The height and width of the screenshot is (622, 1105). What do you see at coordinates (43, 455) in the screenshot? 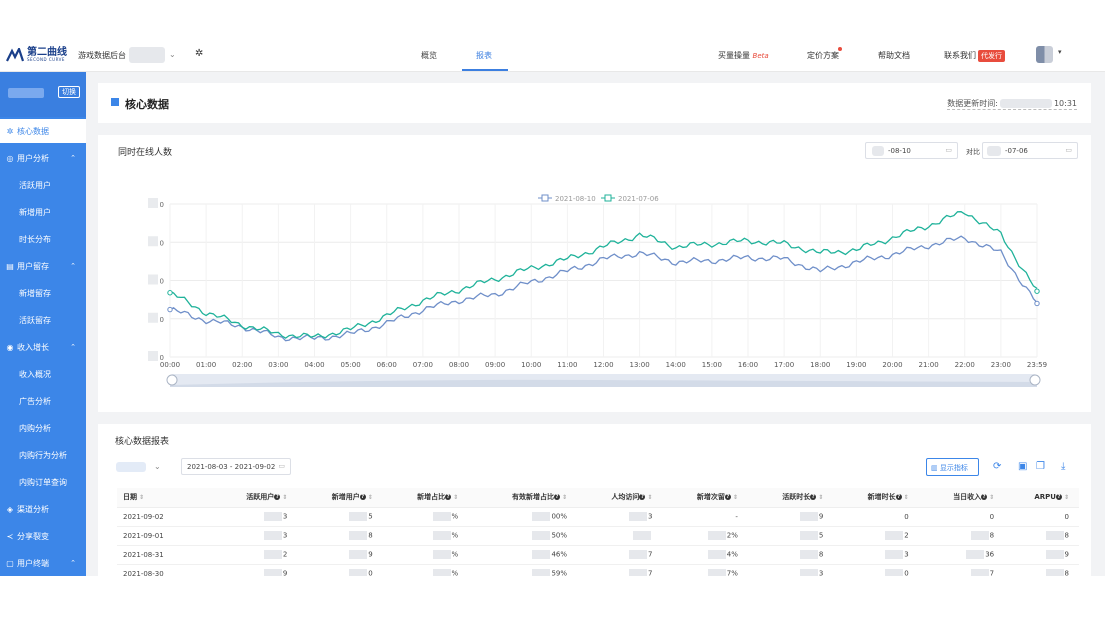
I see `sidebar-item: 内购行为分析` at bounding box center [43, 455].